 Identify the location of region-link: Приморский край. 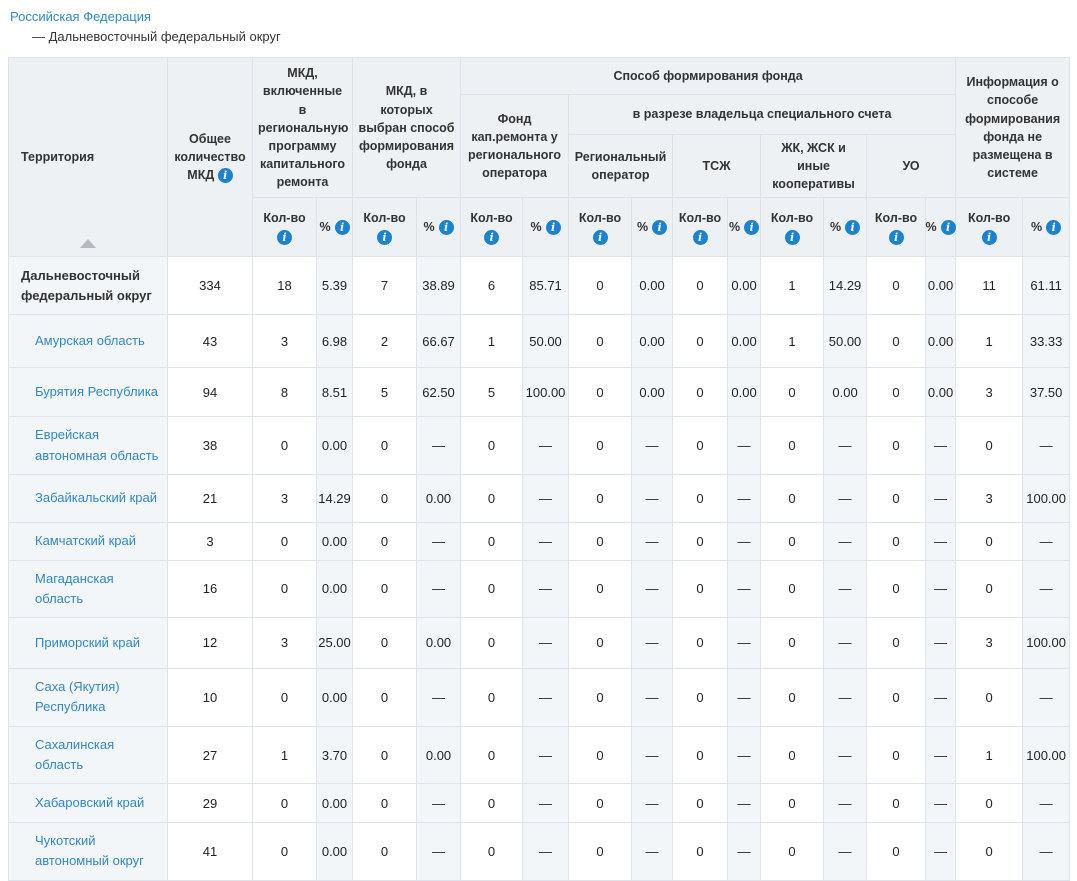
(87, 642).